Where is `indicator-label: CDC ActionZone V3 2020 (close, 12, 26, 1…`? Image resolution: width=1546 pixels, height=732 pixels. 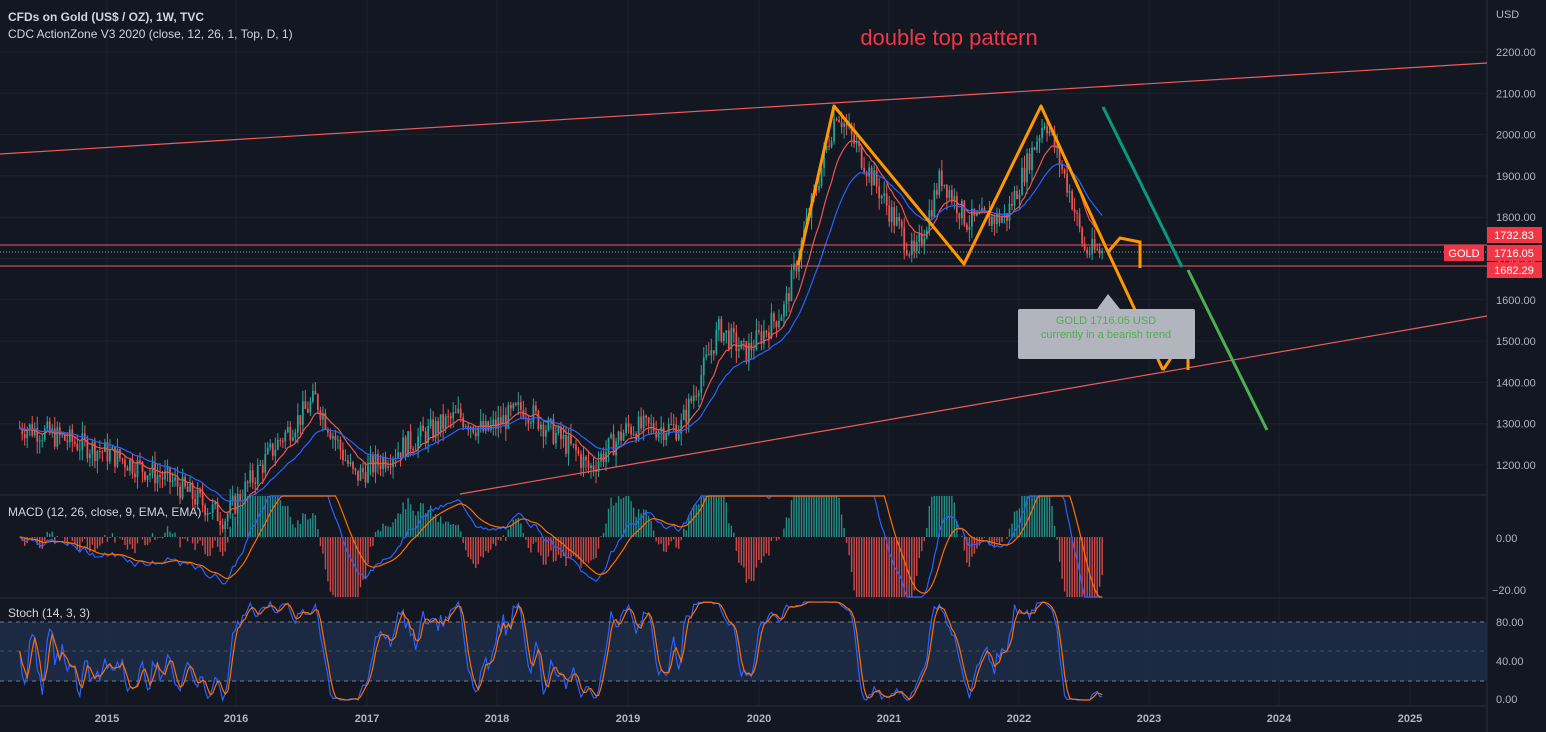
indicator-label: CDC ActionZone V3 2020 (close, 12, 26, 1… is located at coordinates (150, 34).